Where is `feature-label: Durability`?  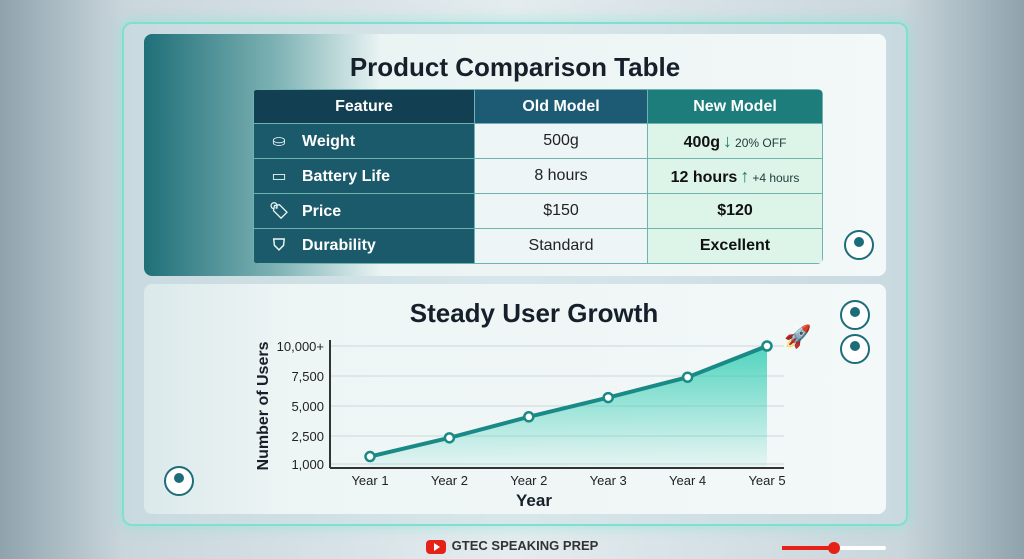 feature-label: Durability is located at coordinates (339, 245).